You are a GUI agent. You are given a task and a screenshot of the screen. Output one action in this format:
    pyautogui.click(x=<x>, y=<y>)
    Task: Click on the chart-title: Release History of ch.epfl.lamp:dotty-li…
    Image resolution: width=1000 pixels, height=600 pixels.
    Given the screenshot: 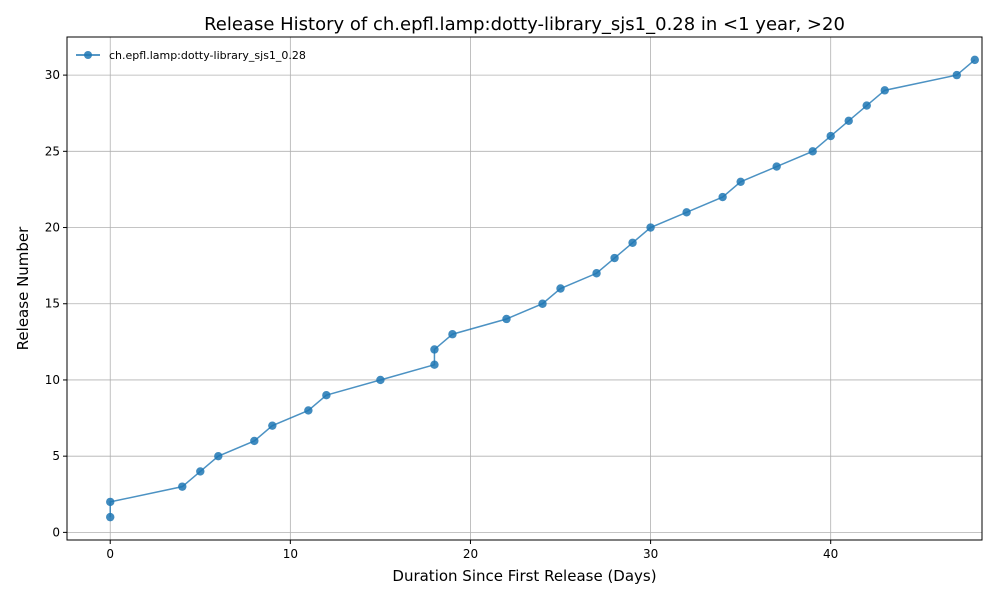 What is the action you would take?
    pyautogui.click(x=524, y=24)
    